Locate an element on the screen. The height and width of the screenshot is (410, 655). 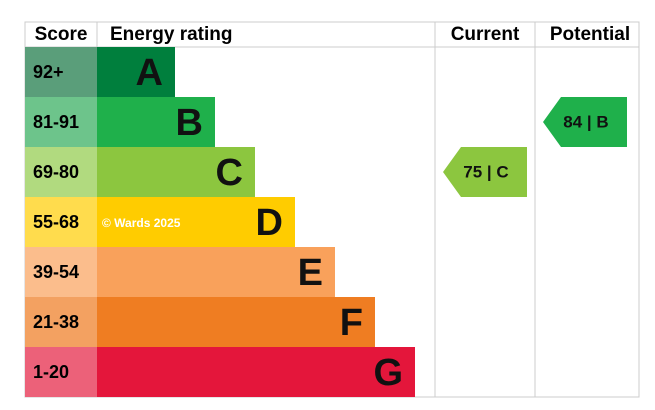
rating-letter: C is located at coordinates (229, 173).